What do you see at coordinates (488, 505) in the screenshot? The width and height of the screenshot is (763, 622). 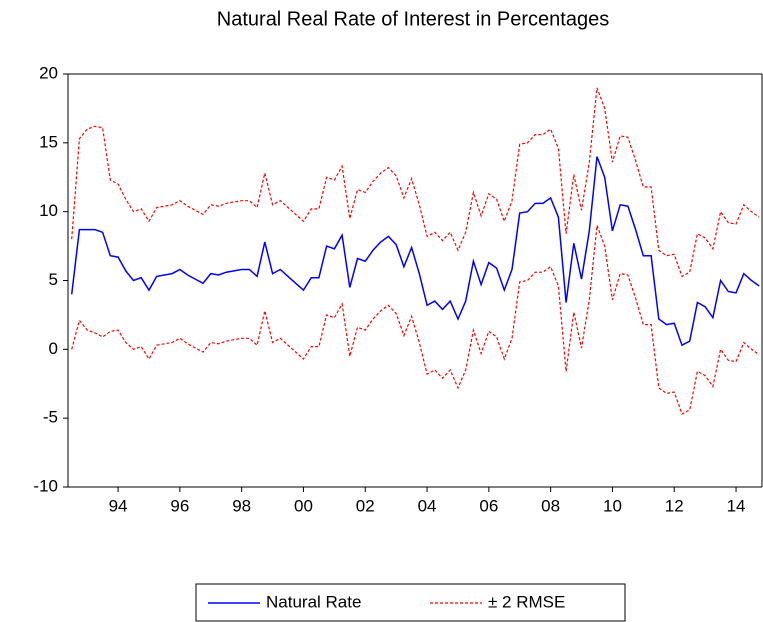 I see `x-tick-label: 06` at bounding box center [488, 505].